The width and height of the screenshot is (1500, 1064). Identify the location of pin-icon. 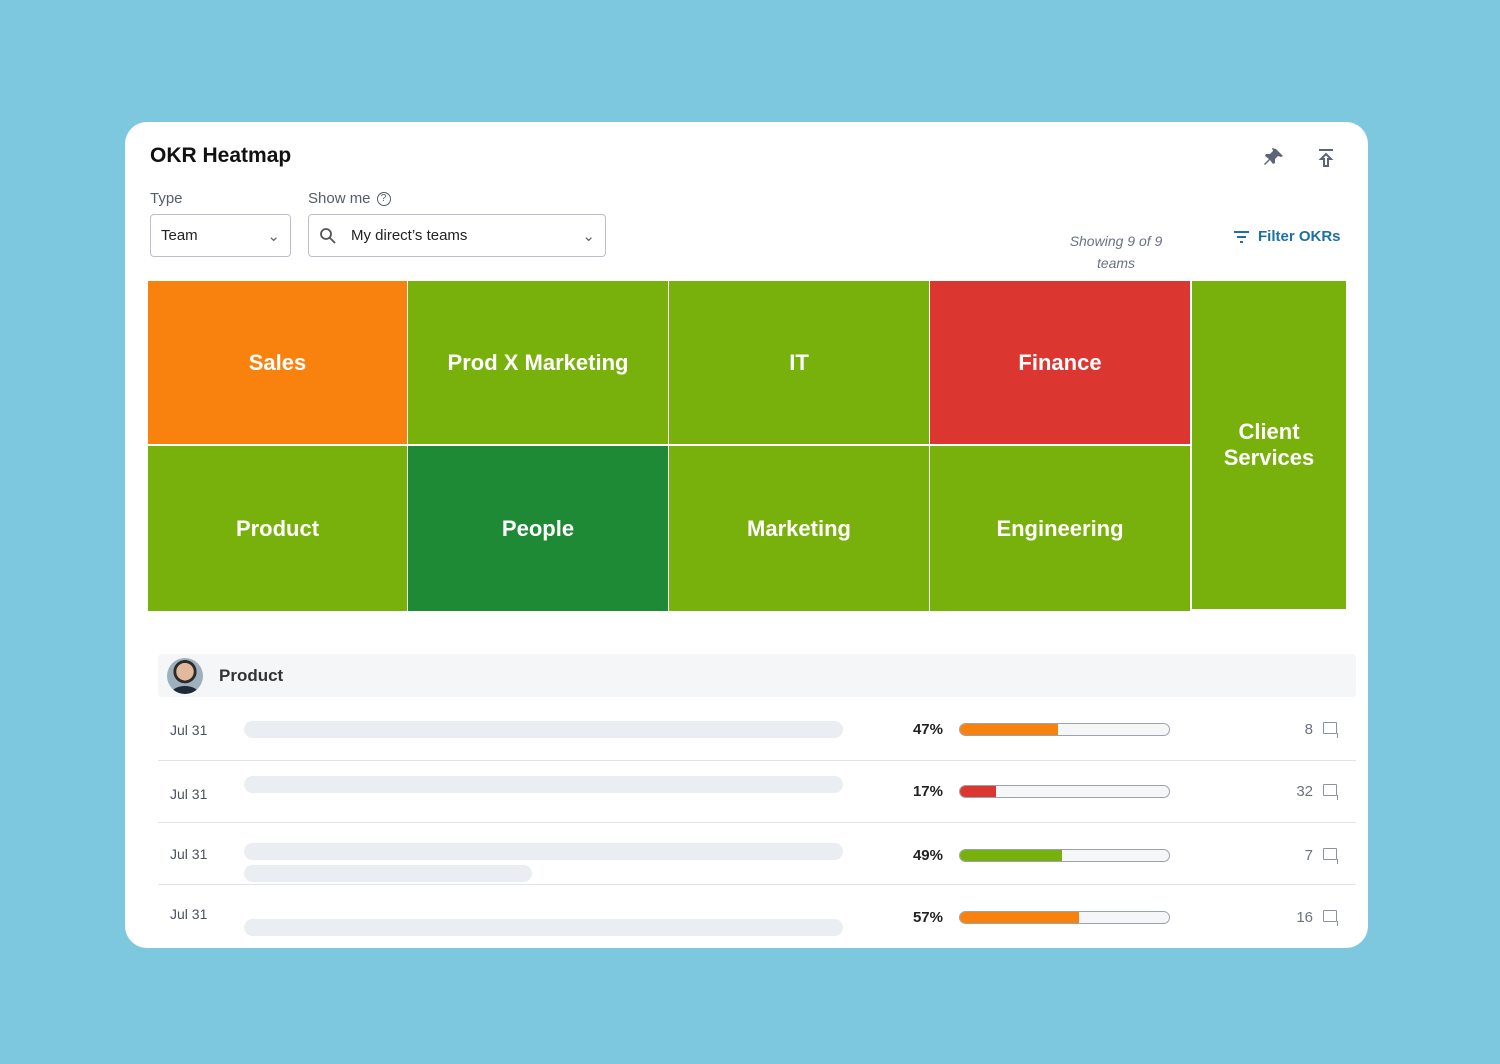
(1274, 158).